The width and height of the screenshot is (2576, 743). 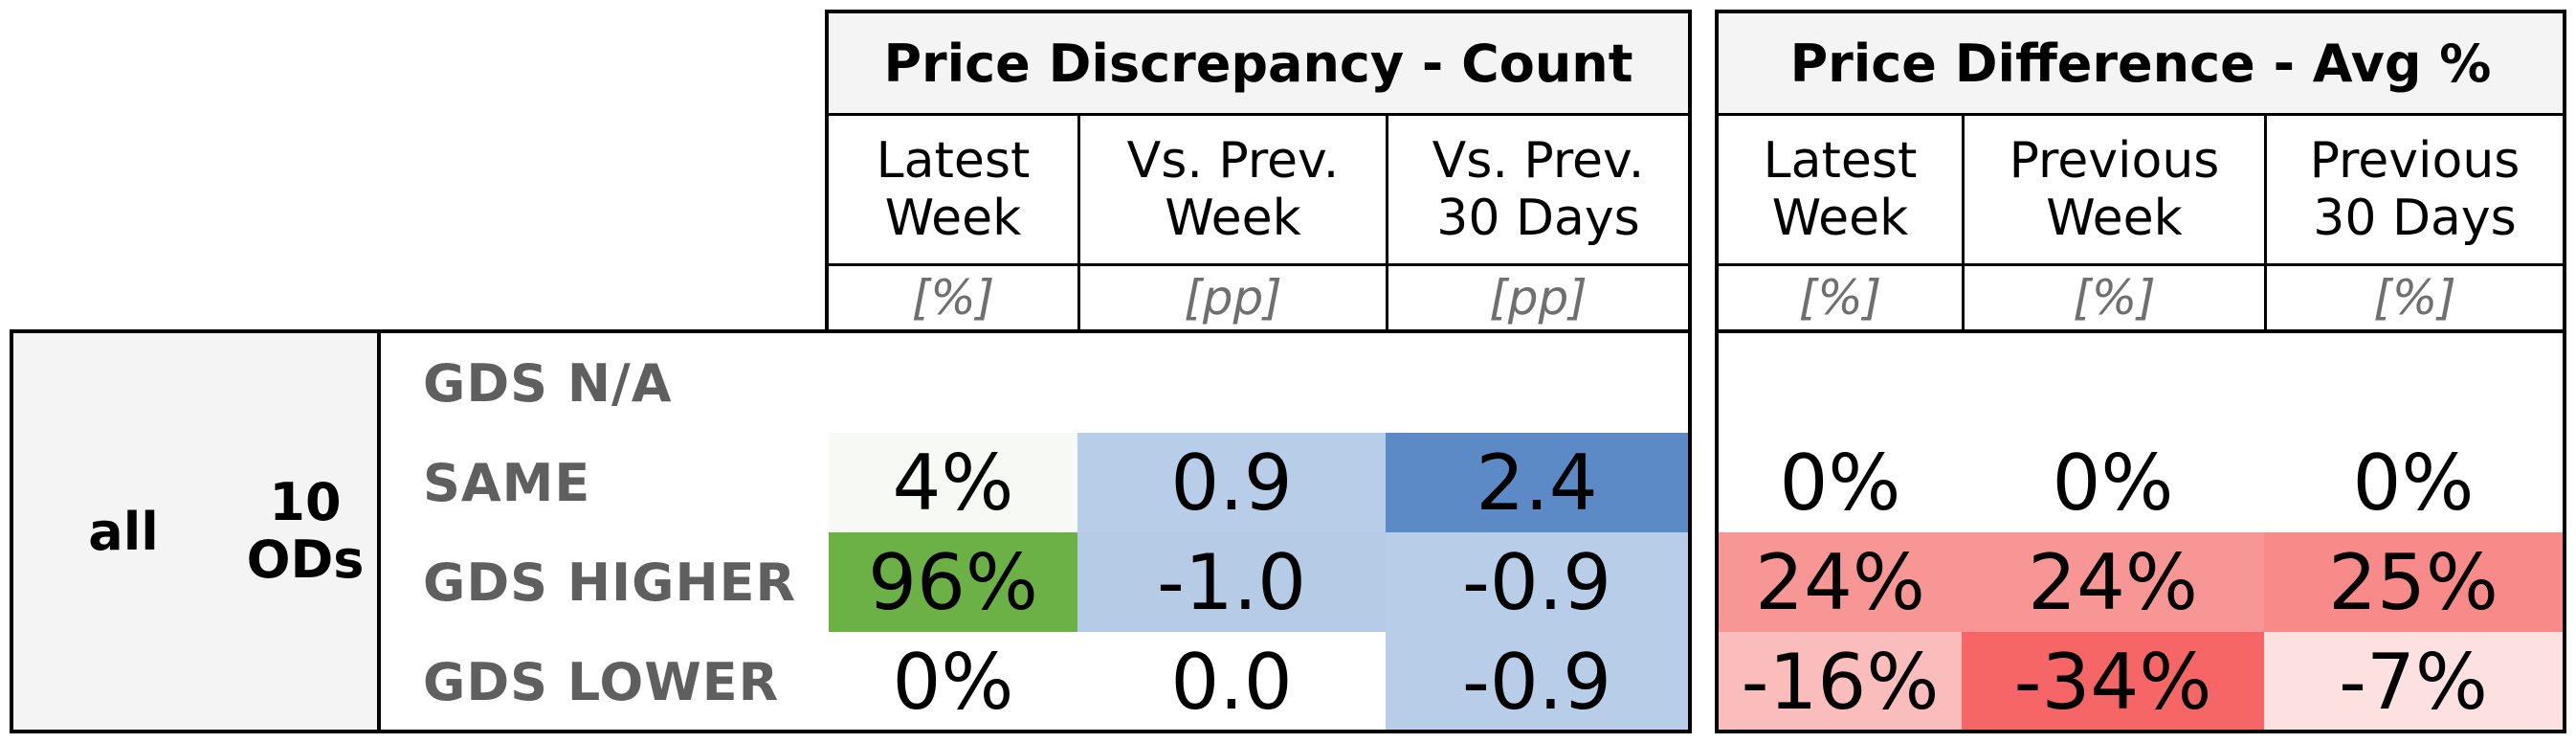 What do you see at coordinates (610, 582) in the screenshot?
I see `row-label-gds-higher: GDS HIGHER` at bounding box center [610, 582].